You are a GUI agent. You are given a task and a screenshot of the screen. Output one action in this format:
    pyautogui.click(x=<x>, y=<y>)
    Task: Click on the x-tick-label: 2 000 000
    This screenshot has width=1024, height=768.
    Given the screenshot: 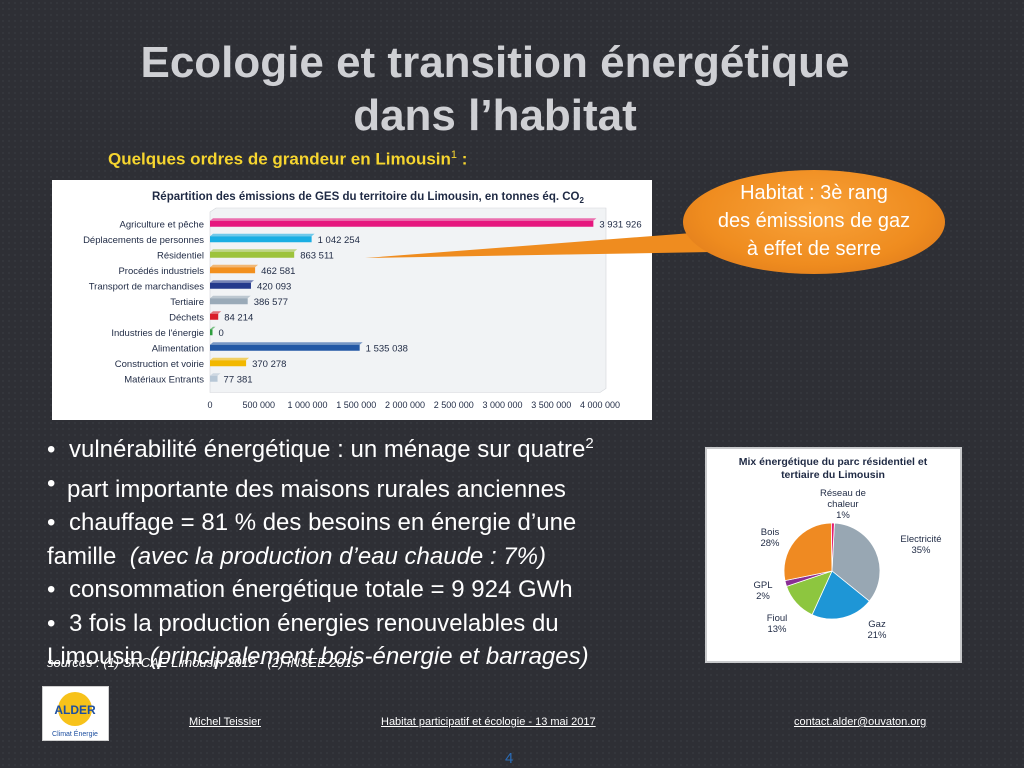 What is the action you would take?
    pyautogui.click(x=405, y=405)
    